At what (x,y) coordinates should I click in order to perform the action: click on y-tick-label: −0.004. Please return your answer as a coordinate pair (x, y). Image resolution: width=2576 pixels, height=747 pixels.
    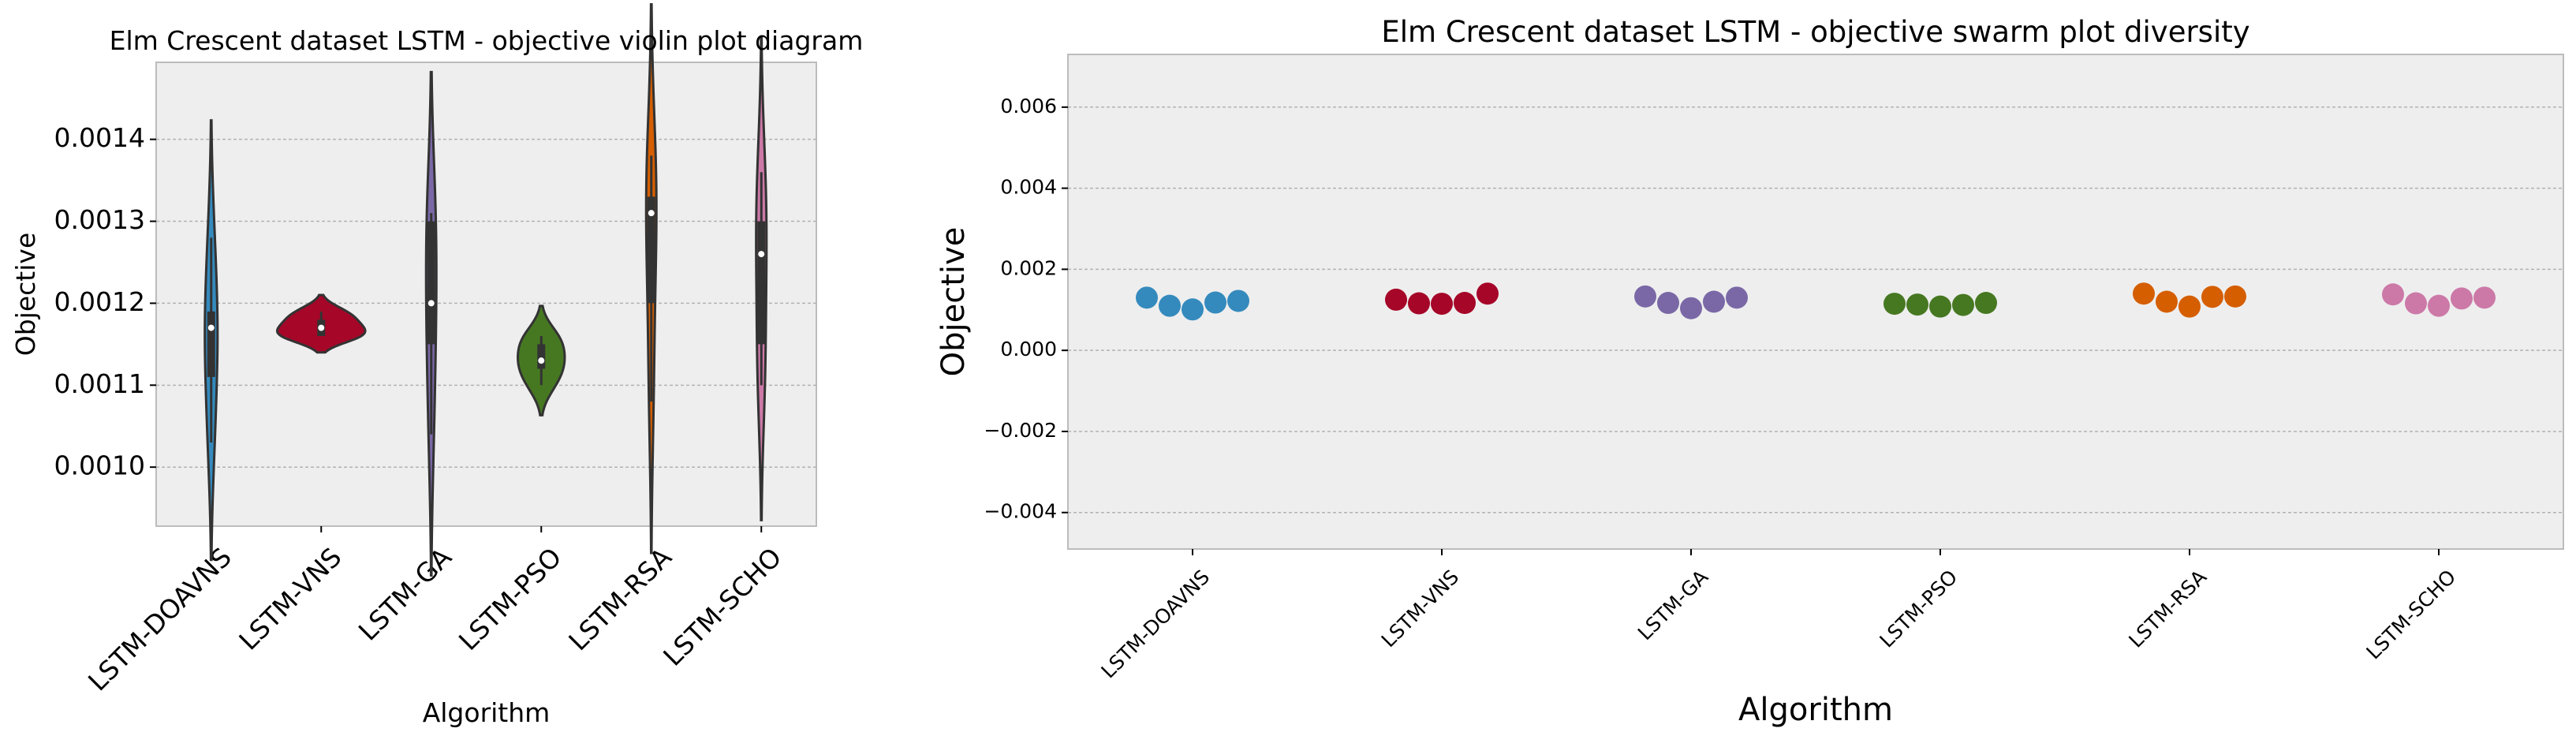
    Looking at the image, I should click on (1020, 511).